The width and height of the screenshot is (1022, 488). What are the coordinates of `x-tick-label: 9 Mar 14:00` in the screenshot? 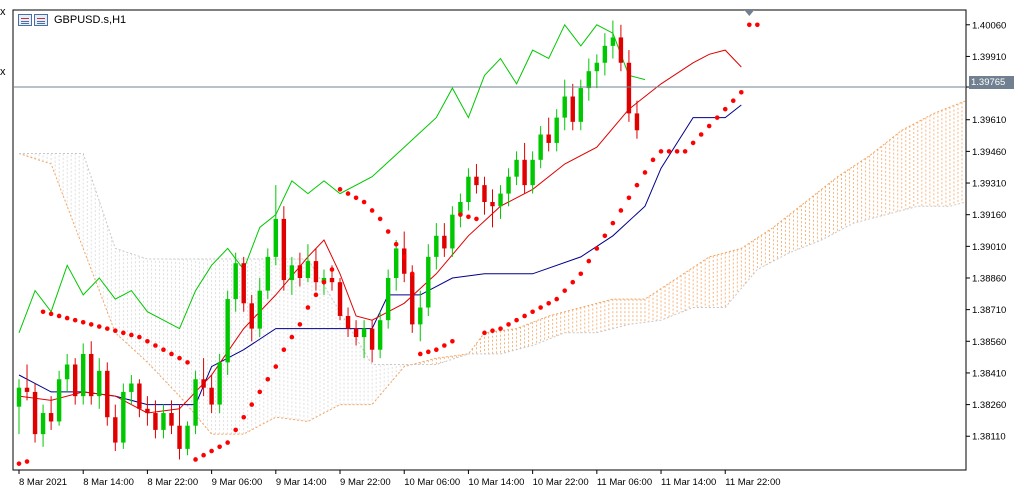 It's located at (301, 482).